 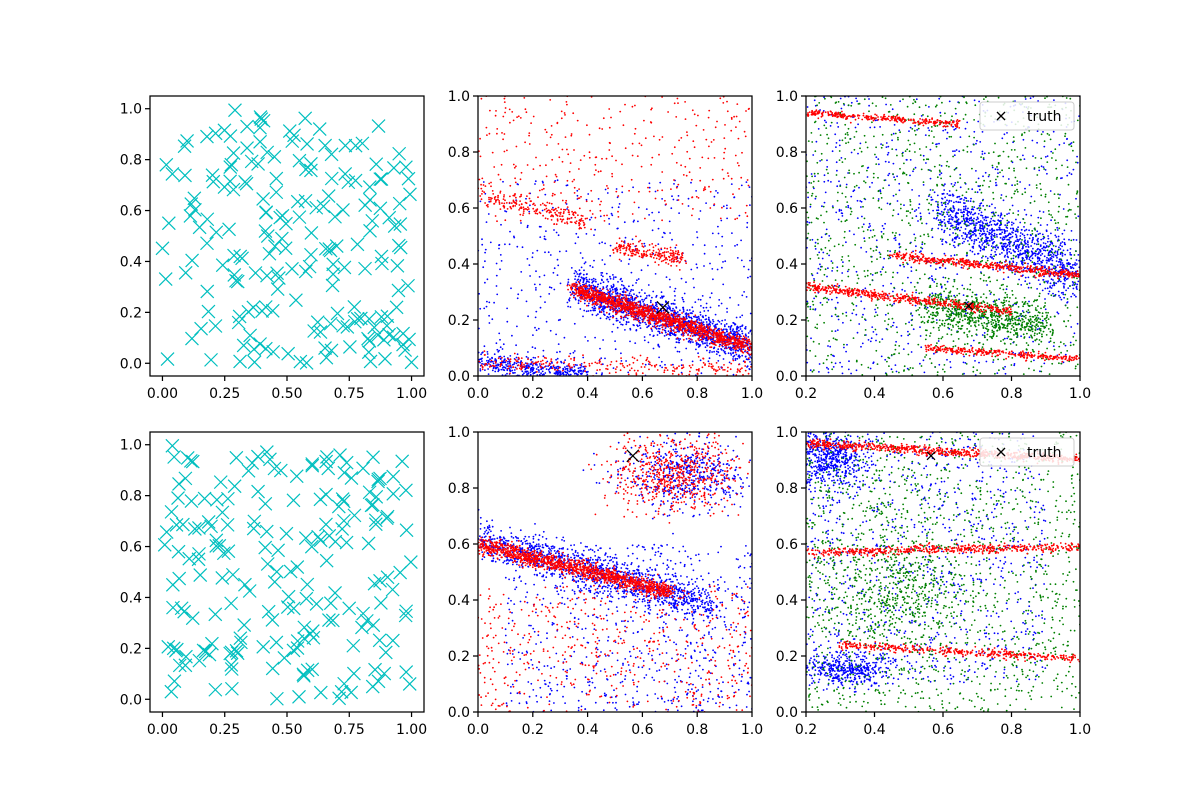 I want to click on y-tick-label: 1.0, so click(x=131, y=110).